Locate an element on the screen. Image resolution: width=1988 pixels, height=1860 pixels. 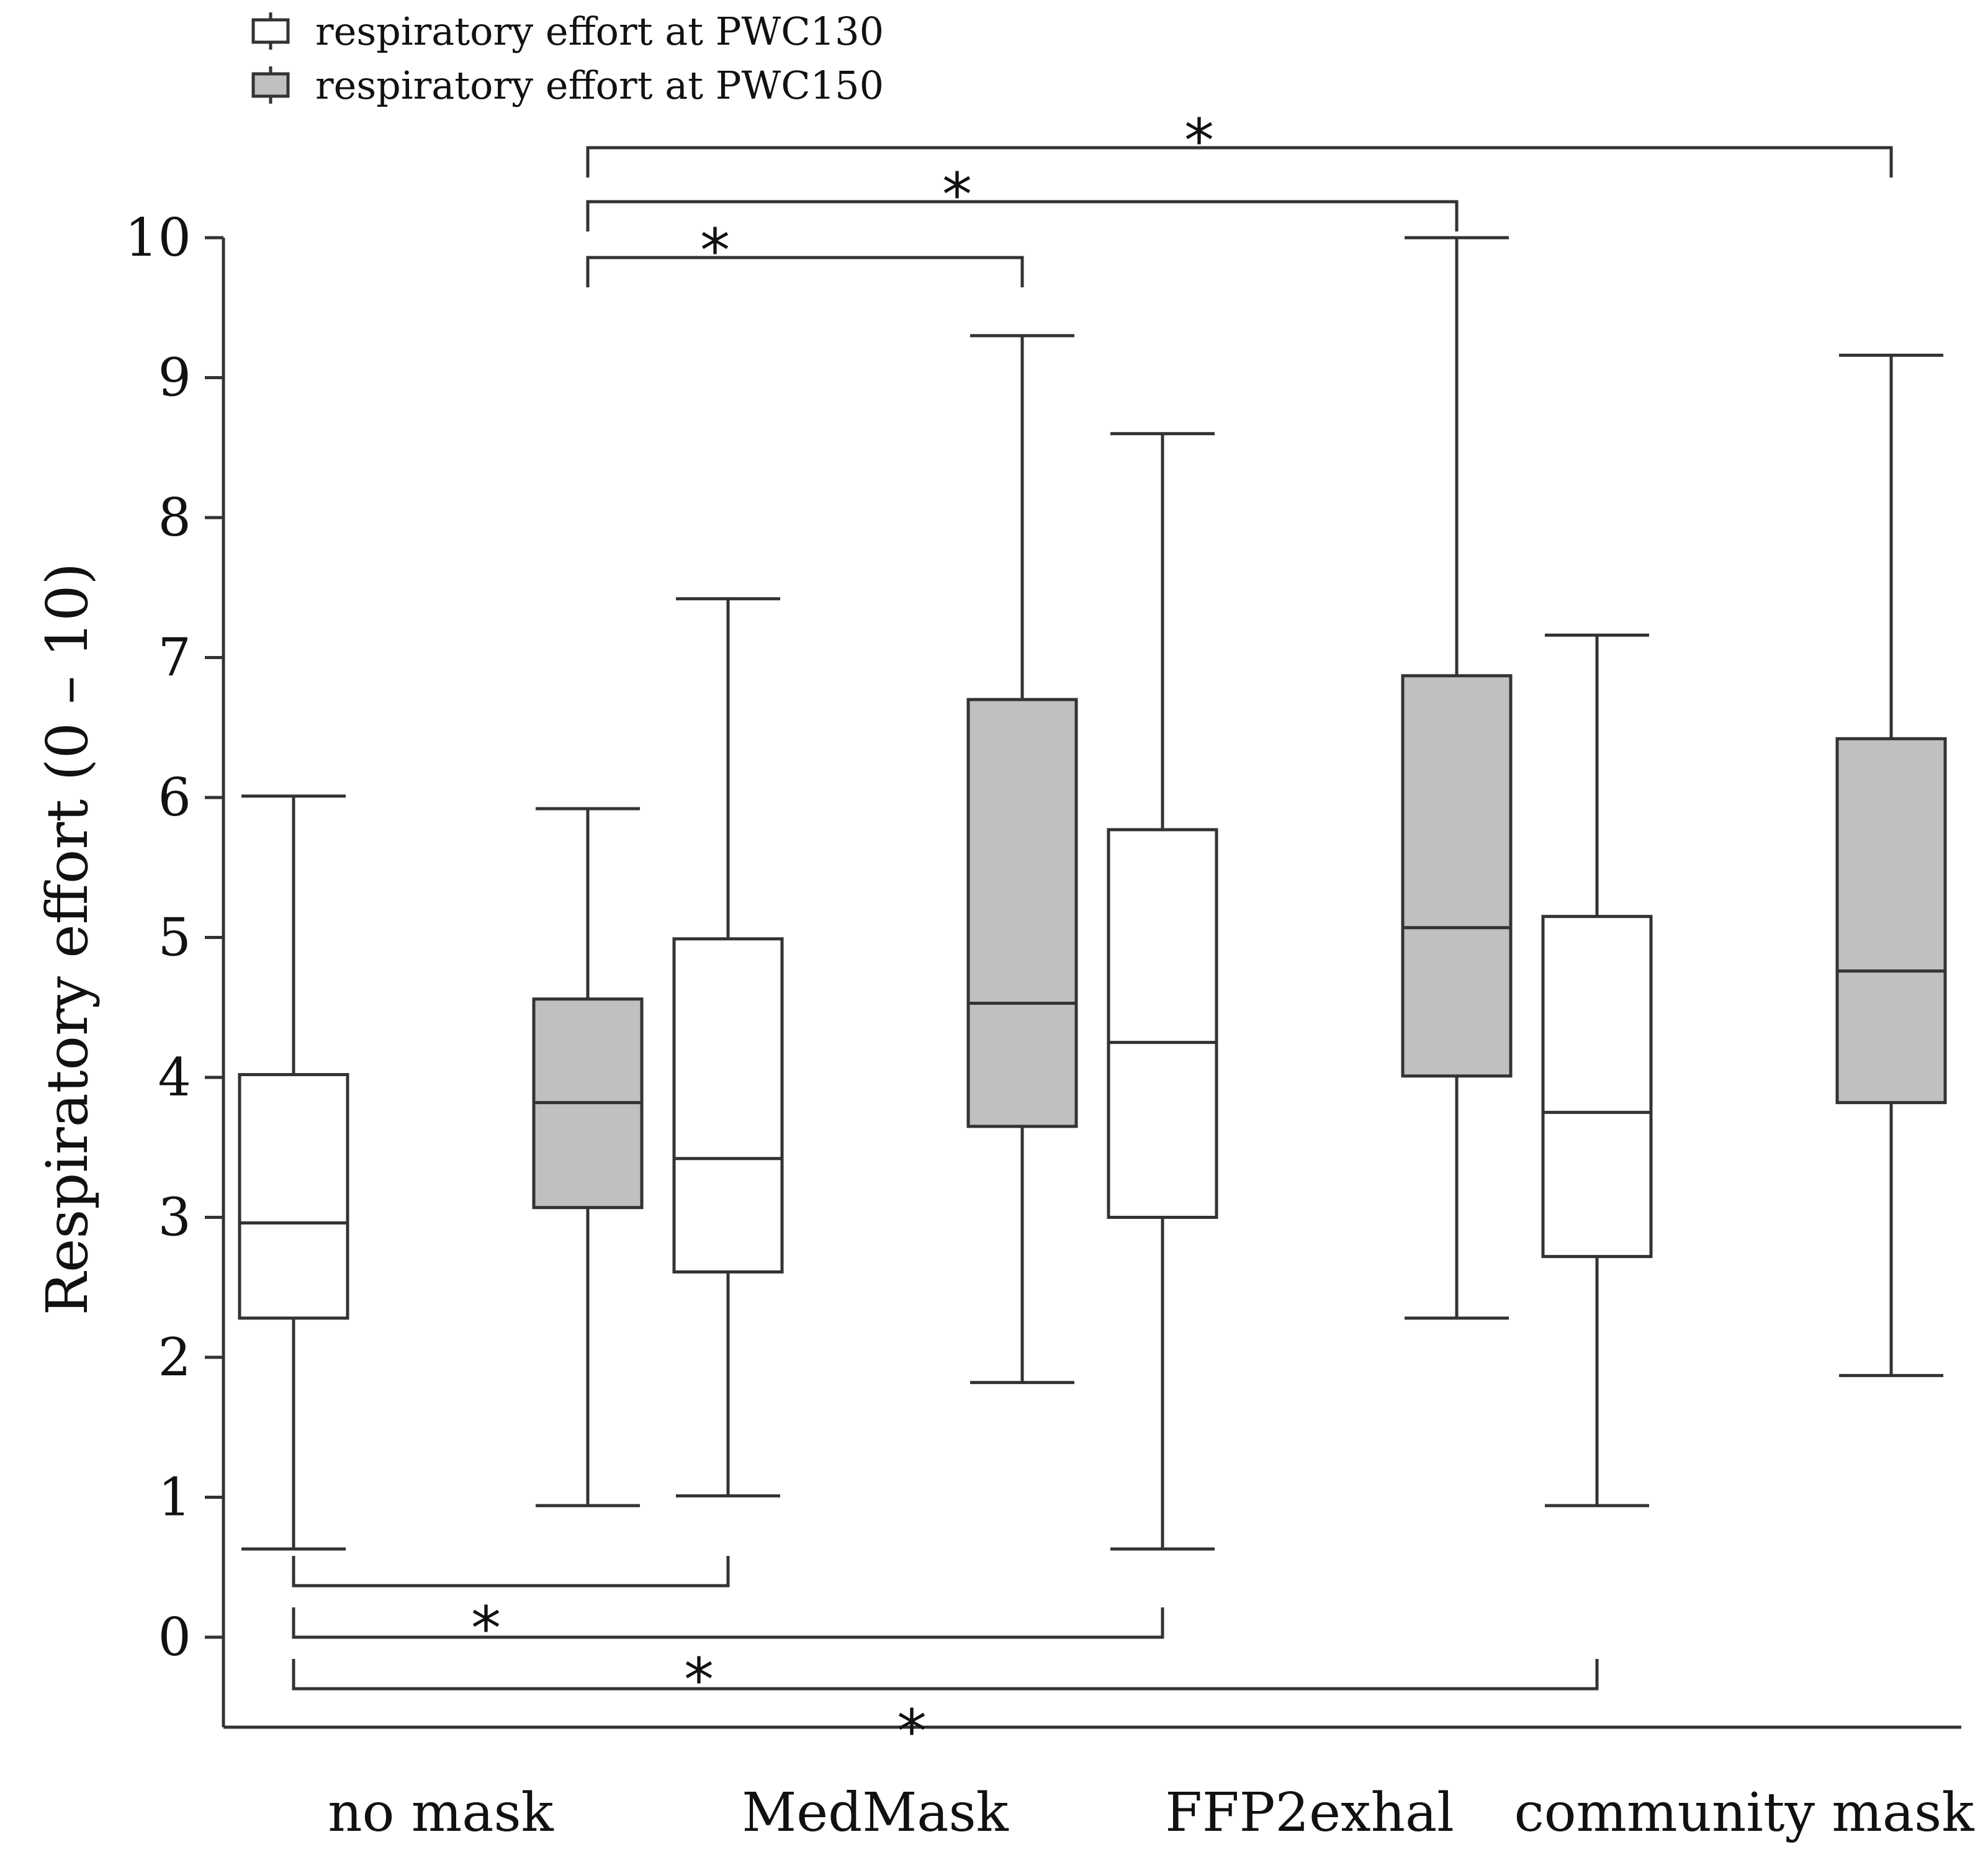
bracket-top-no-mask-ffp2exhal: * is located at coordinates (1023, 195).